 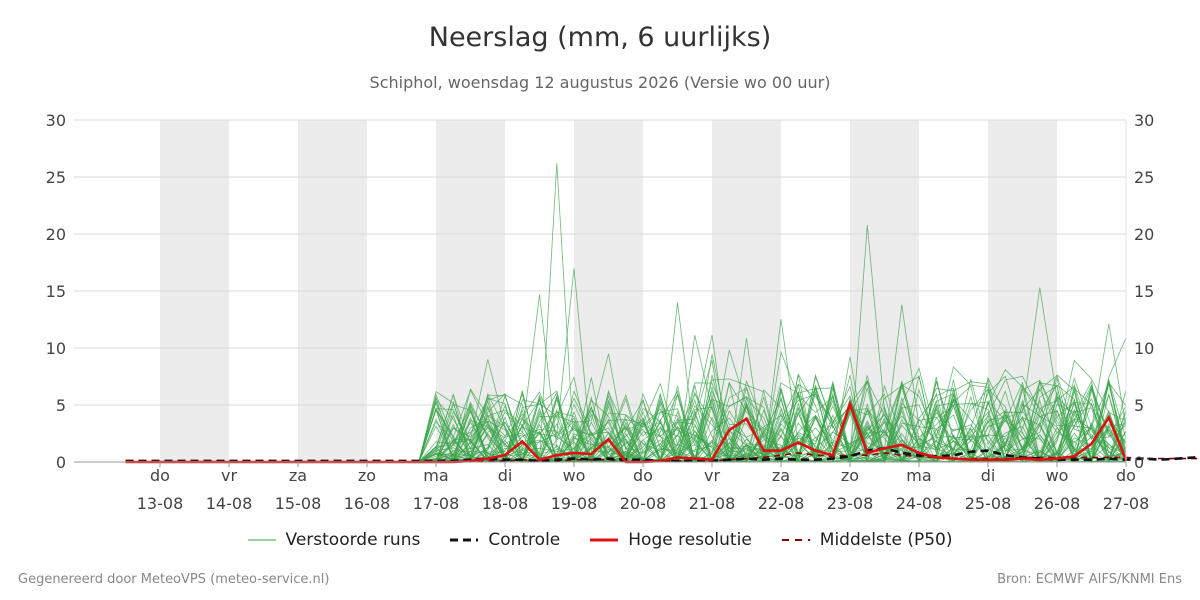 I want to click on x-tick-date: 24-08, so click(x=919, y=503).